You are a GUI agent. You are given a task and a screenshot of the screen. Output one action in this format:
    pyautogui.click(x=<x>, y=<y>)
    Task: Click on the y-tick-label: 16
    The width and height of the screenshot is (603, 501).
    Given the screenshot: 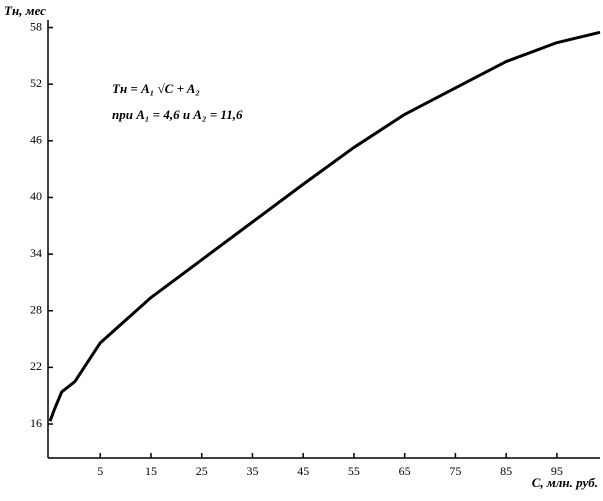 What is the action you would take?
    pyautogui.click(x=36, y=423)
    